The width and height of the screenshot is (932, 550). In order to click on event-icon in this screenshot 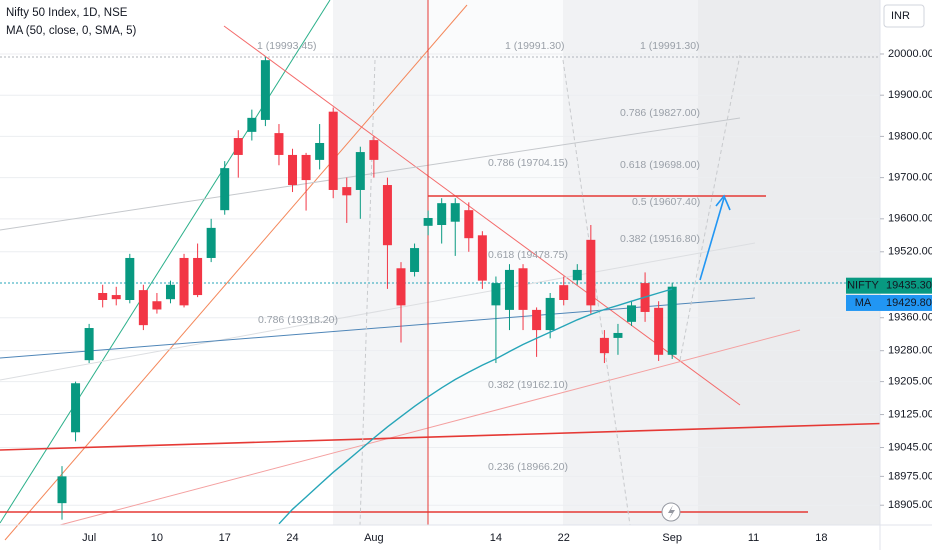, I will do `click(671, 512)`.